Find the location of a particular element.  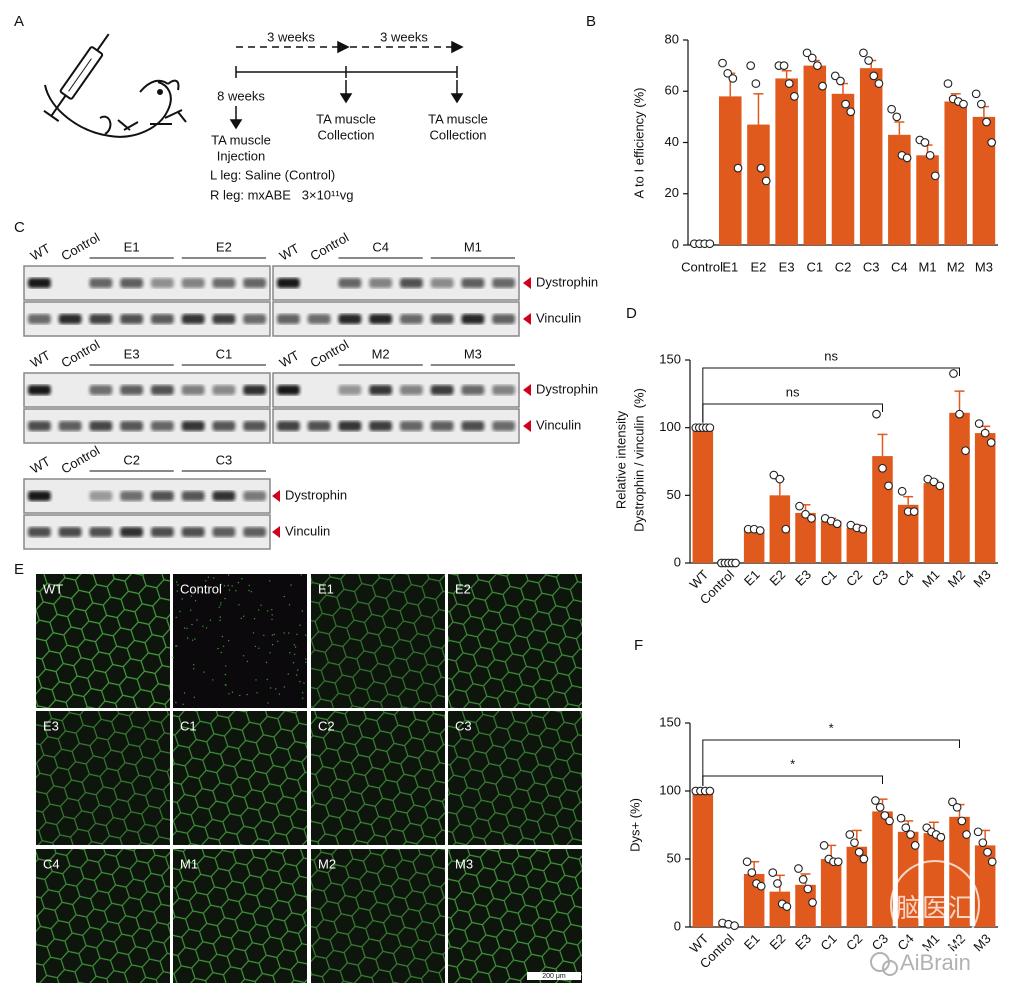

x-tick-label: E1 is located at coordinates (730, 266).